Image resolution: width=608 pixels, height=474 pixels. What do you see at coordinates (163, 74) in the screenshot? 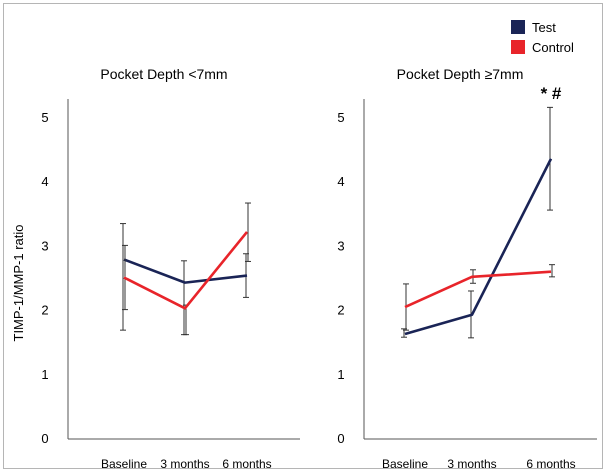
I see `panel-title: Pocket Depth <7mm` at bounding box center [163, 74].